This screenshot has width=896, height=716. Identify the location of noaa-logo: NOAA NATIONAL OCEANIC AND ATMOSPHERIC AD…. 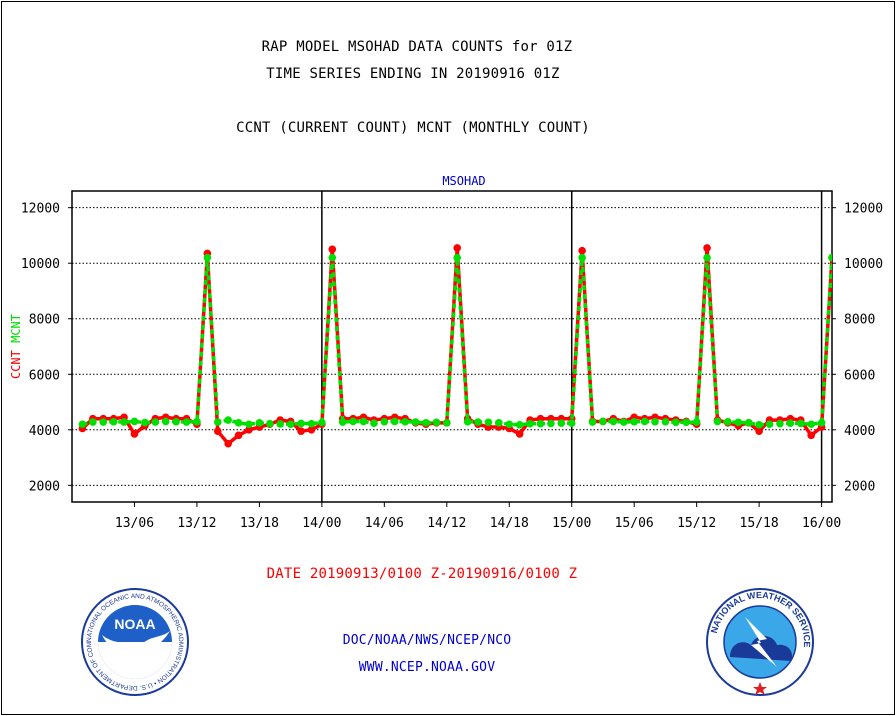
(134, 641).